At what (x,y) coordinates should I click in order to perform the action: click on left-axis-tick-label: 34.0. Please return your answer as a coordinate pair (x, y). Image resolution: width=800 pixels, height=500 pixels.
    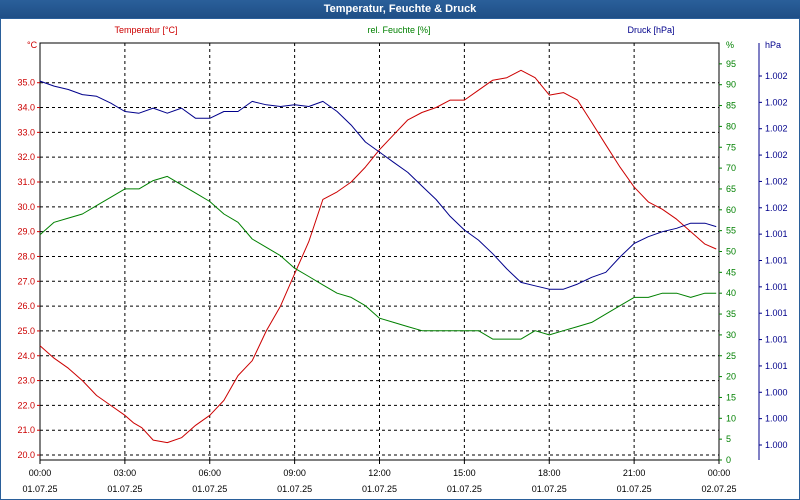
    Looking at the image, I should click on (26, 108).